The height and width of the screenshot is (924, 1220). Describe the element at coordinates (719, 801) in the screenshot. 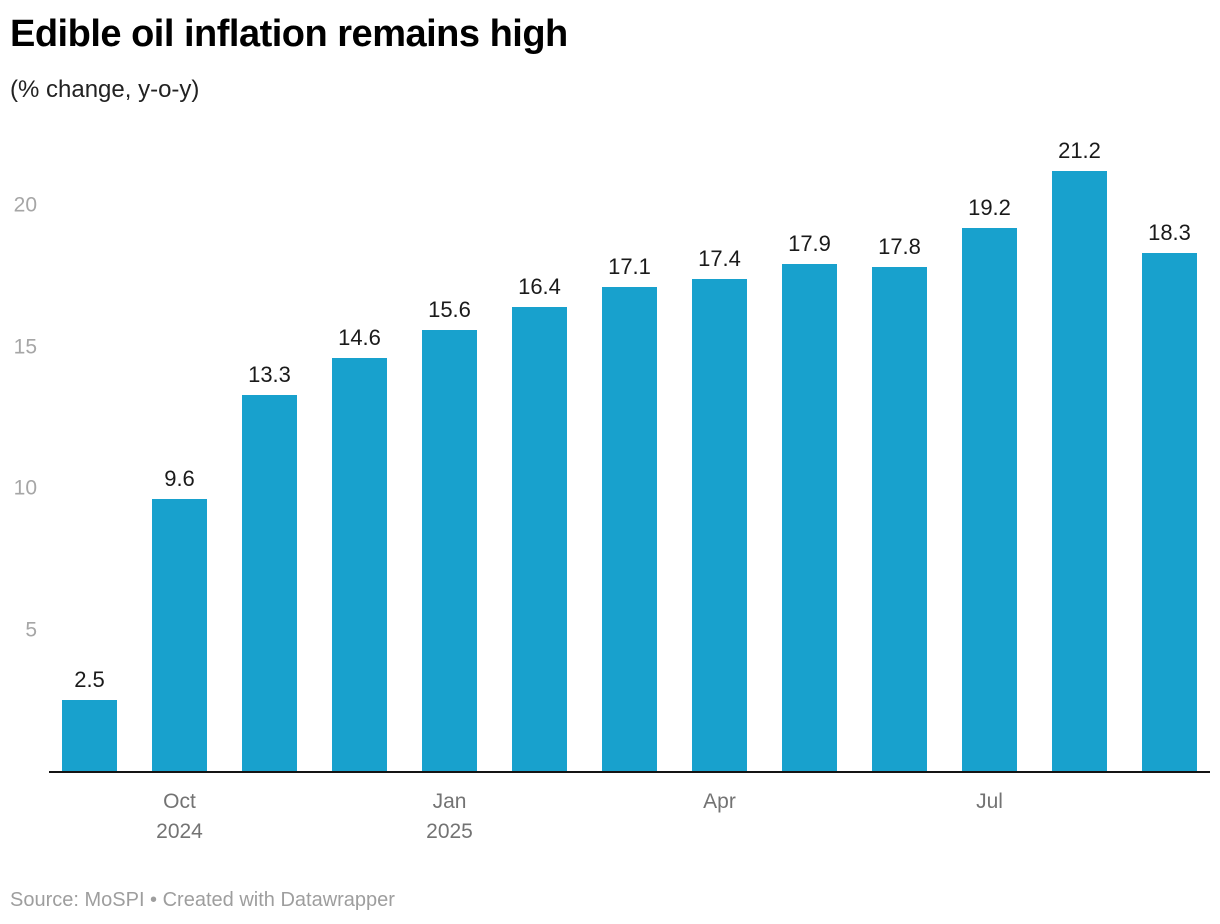

I see `x-axis-tick-label: Apr` at that location.